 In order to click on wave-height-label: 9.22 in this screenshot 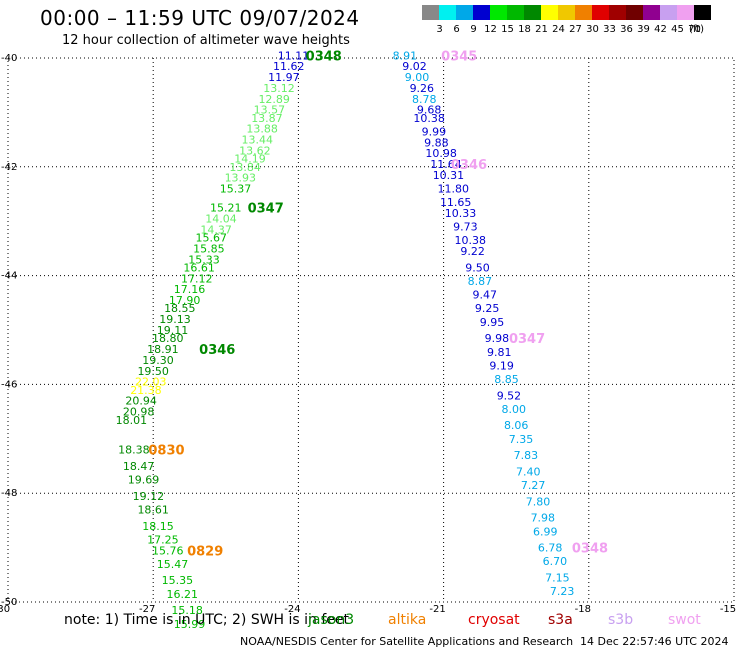, I will do `click(472, 251)`.